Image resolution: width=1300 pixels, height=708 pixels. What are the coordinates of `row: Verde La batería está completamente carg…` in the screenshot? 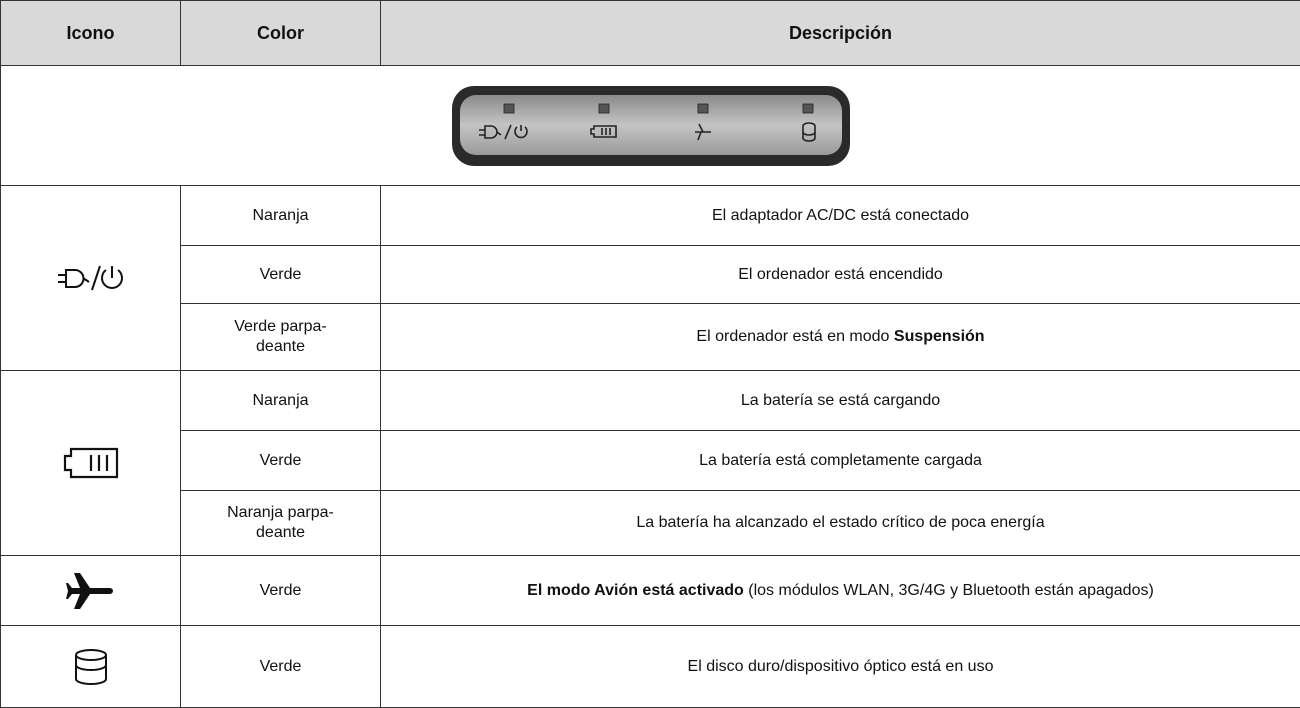 It's located at (650, 460).